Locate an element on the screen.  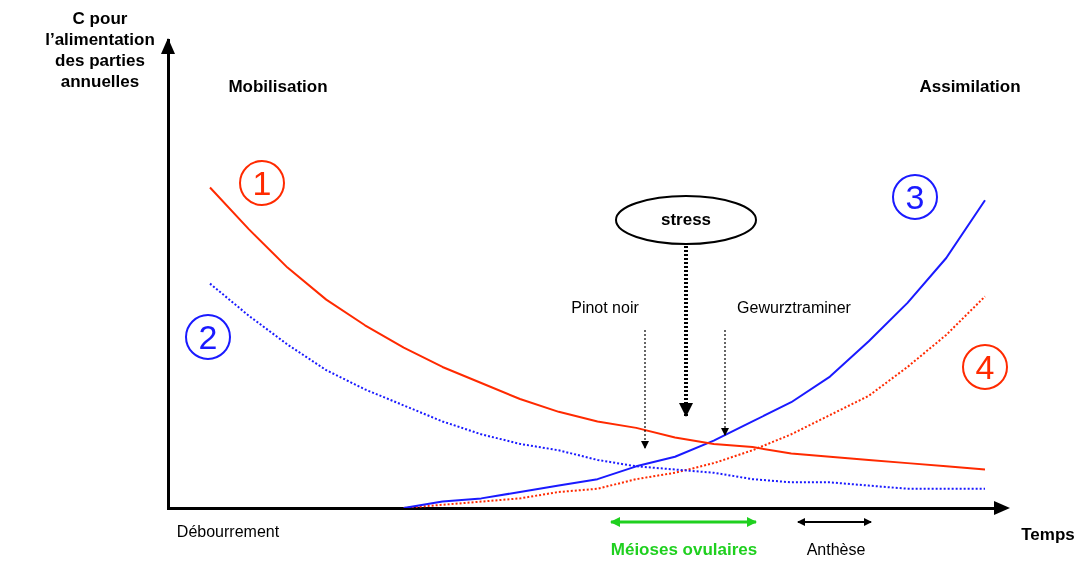
text: Anthèse is located at coordinates (836, 550).